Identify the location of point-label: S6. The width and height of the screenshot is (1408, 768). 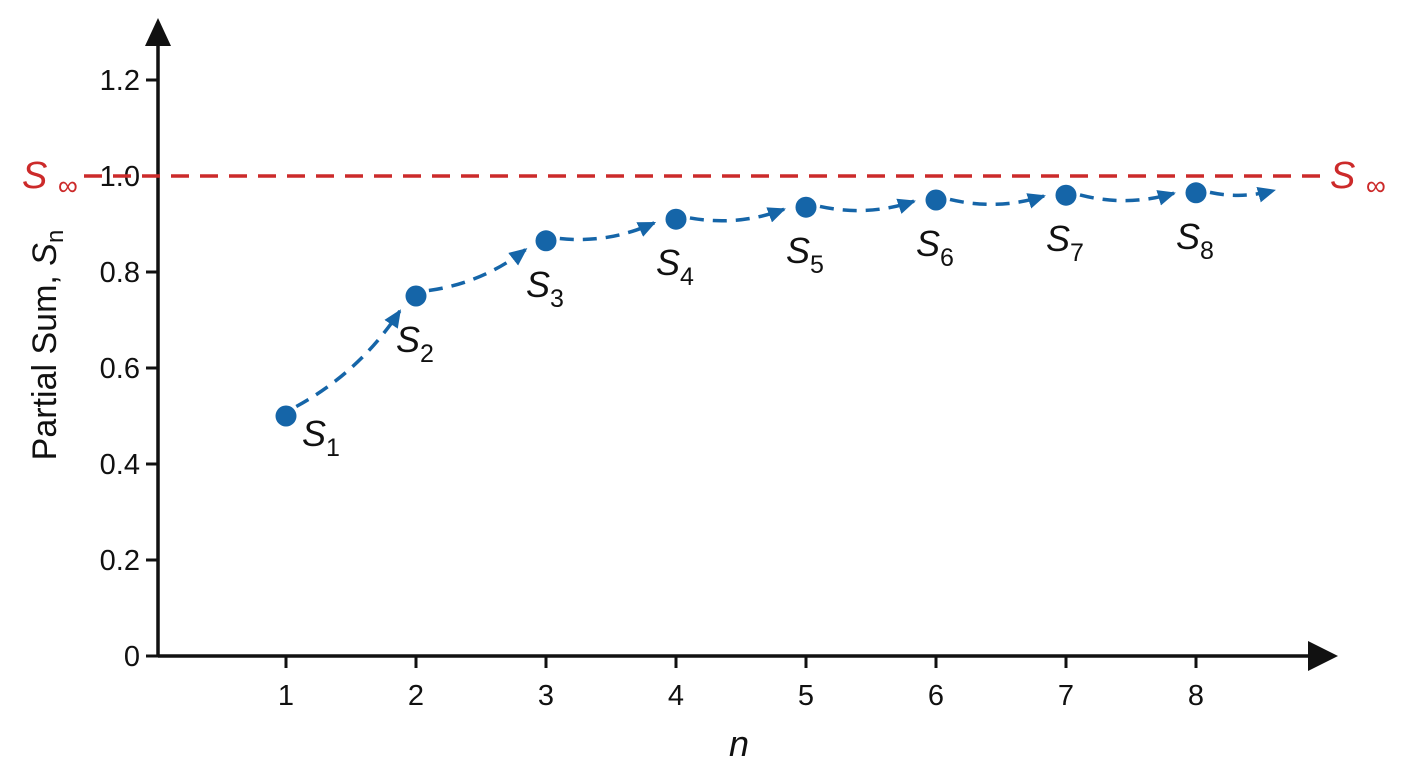
(935, 247).